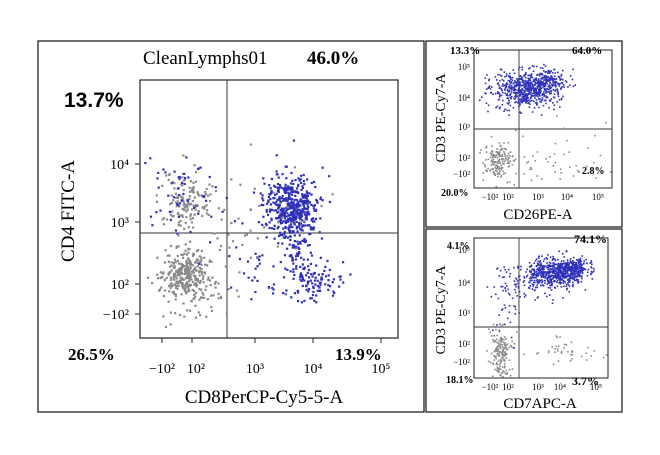  Describe the element at coordinates (464, 250) in the screenshot. I see `ytick-label: 10⁵` at that location.